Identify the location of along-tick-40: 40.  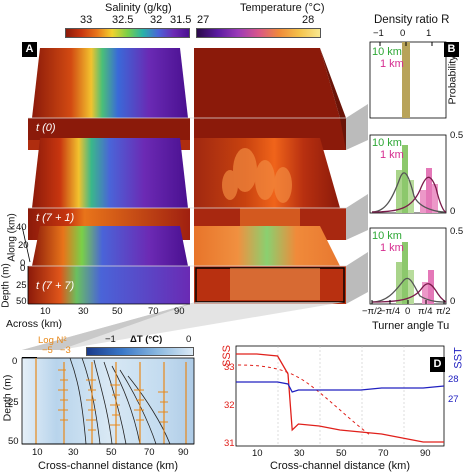
(21, 227).